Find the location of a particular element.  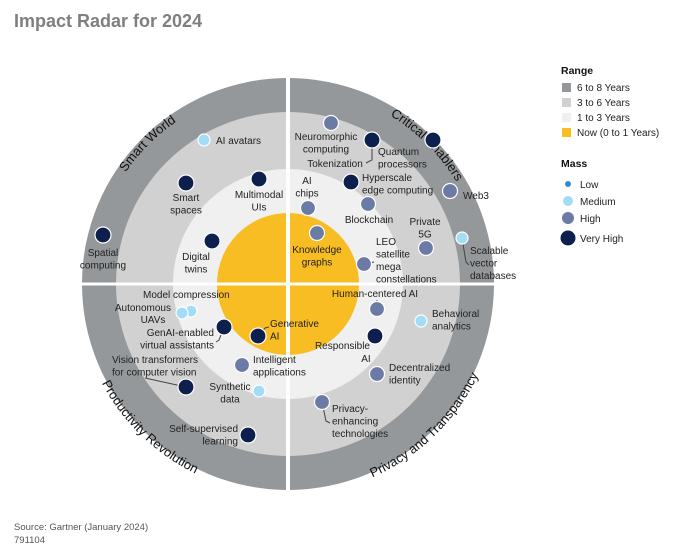

item-label: for computer vision is located at coordinates (154, 373).